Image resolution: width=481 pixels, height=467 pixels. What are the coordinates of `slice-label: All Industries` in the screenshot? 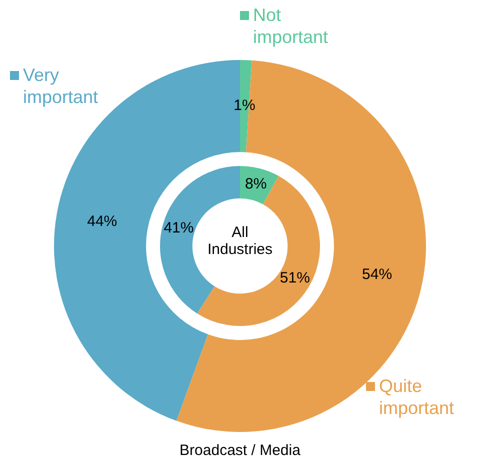 It's located at (240, 241).